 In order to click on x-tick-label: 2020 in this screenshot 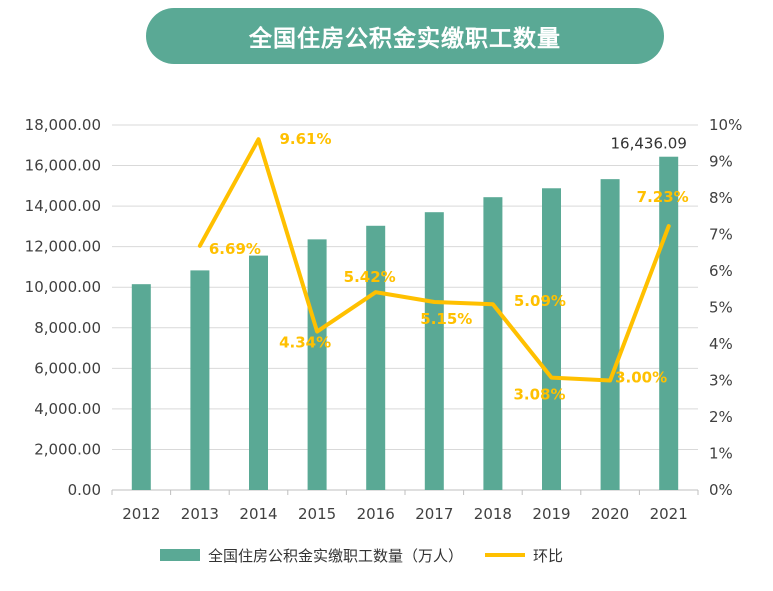, I will do `click(610, 514)`.